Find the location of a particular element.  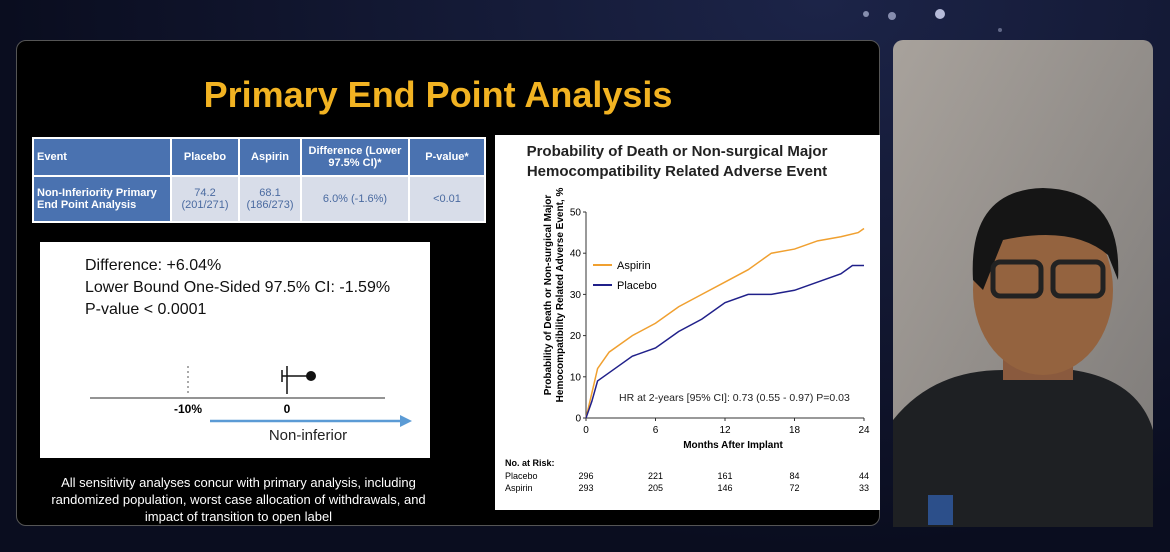

risk-value: 221 is located at coordinates (655, 476).